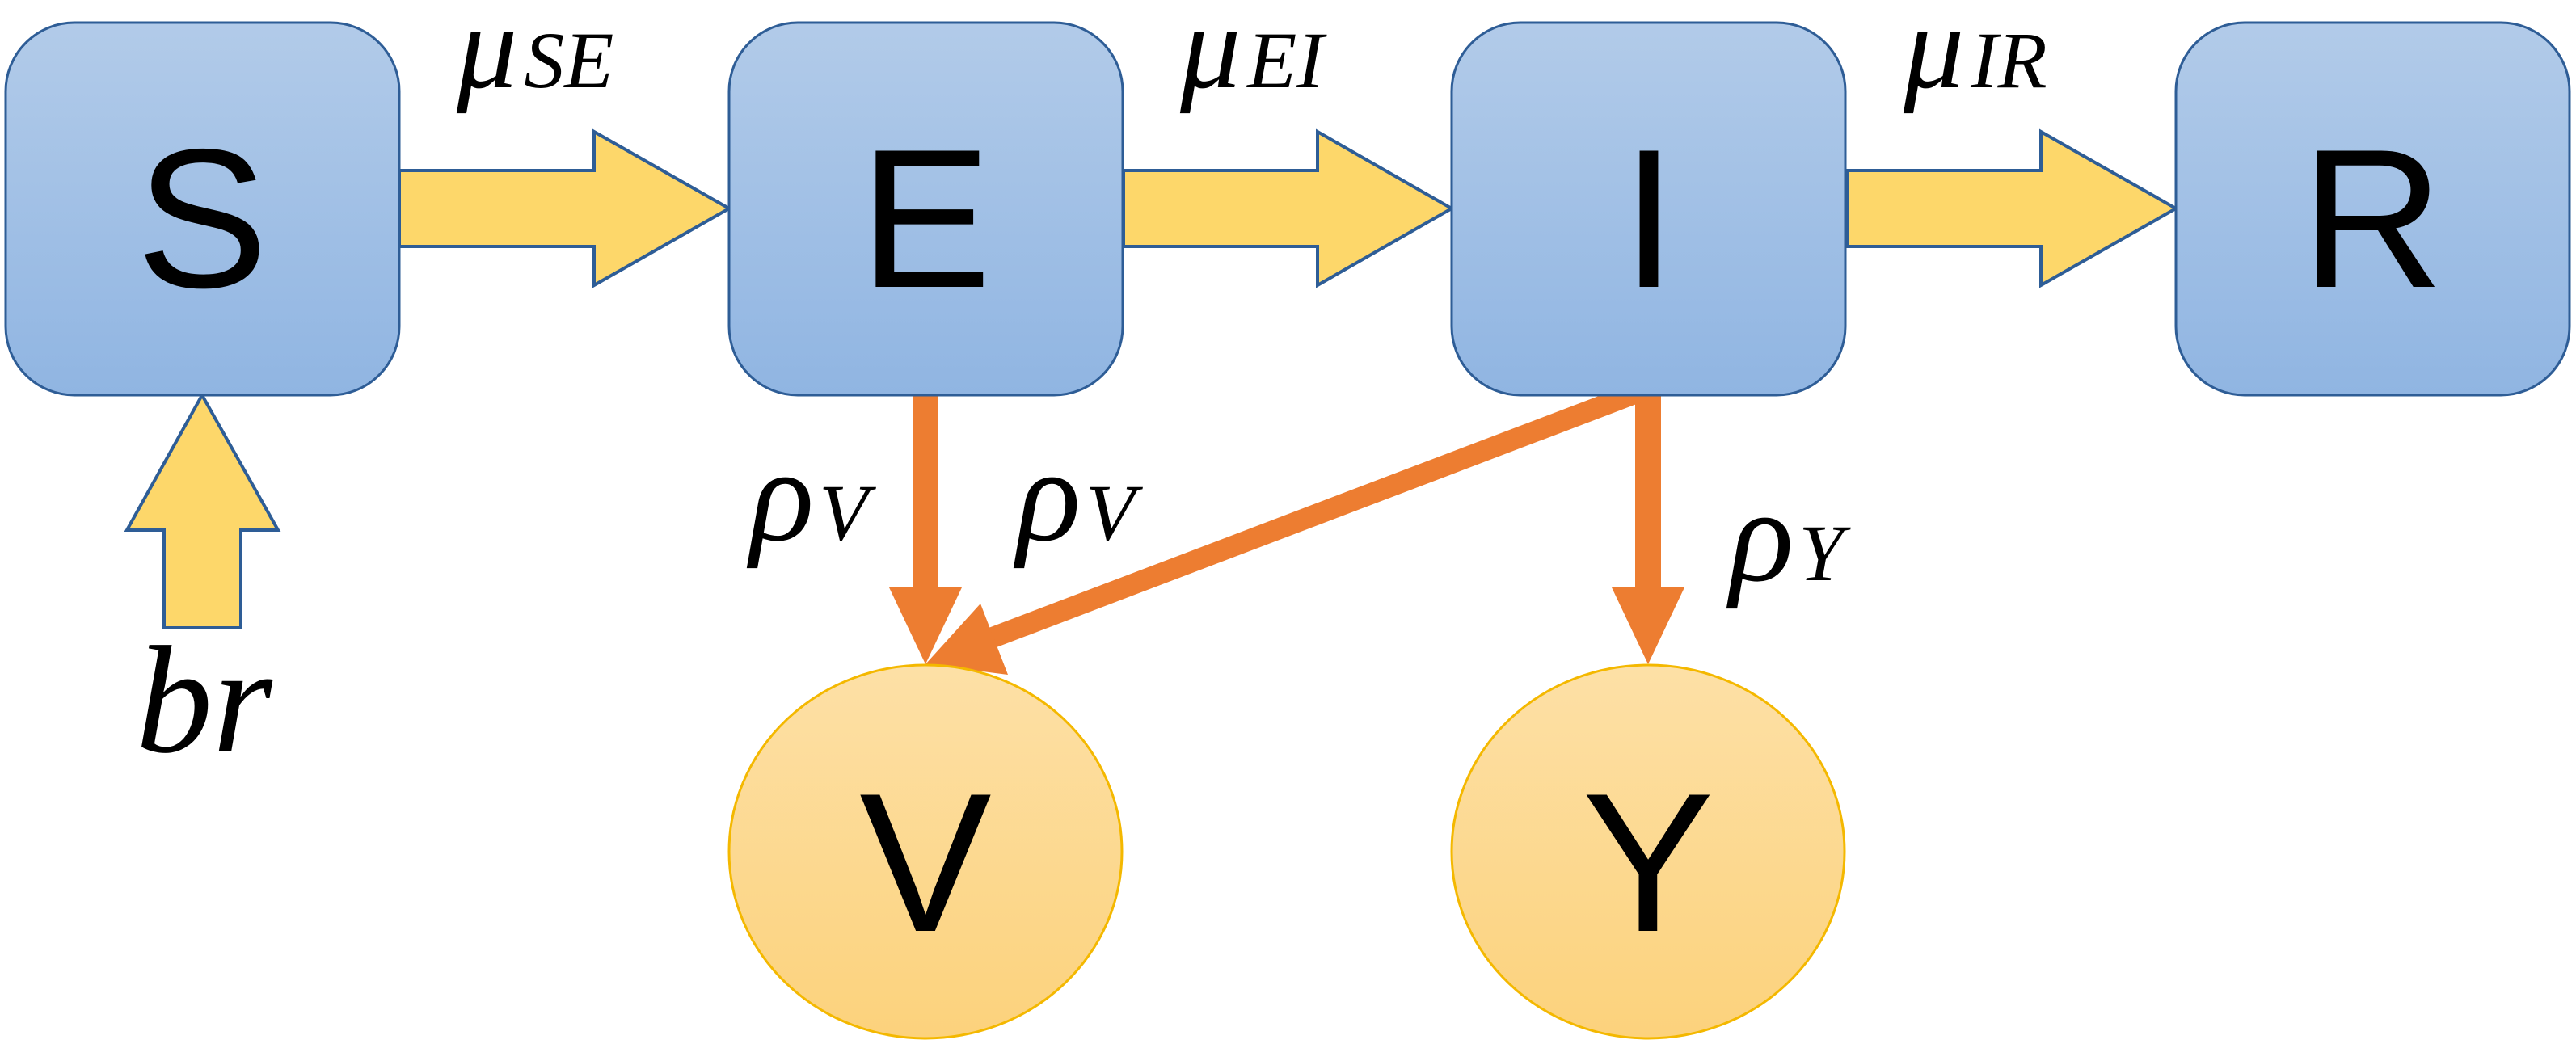  I want to click on rate-i-y: ρY, so click(1788, 535).